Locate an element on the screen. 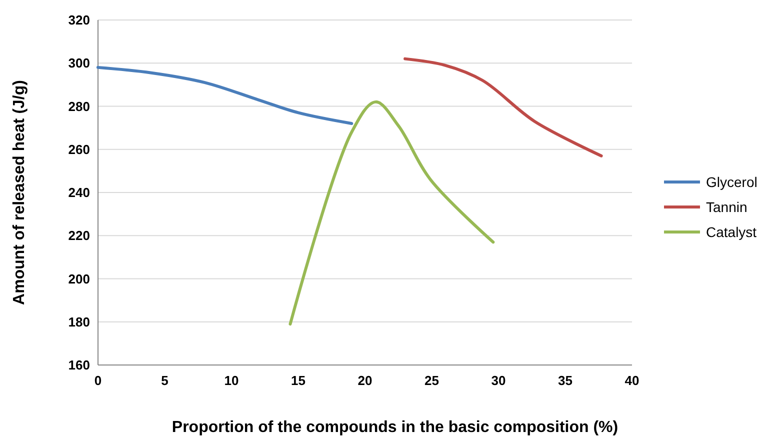 The width and height of the screenshot is (766, 440). x-tick-label: 5 is located at coordinates (164, 380).